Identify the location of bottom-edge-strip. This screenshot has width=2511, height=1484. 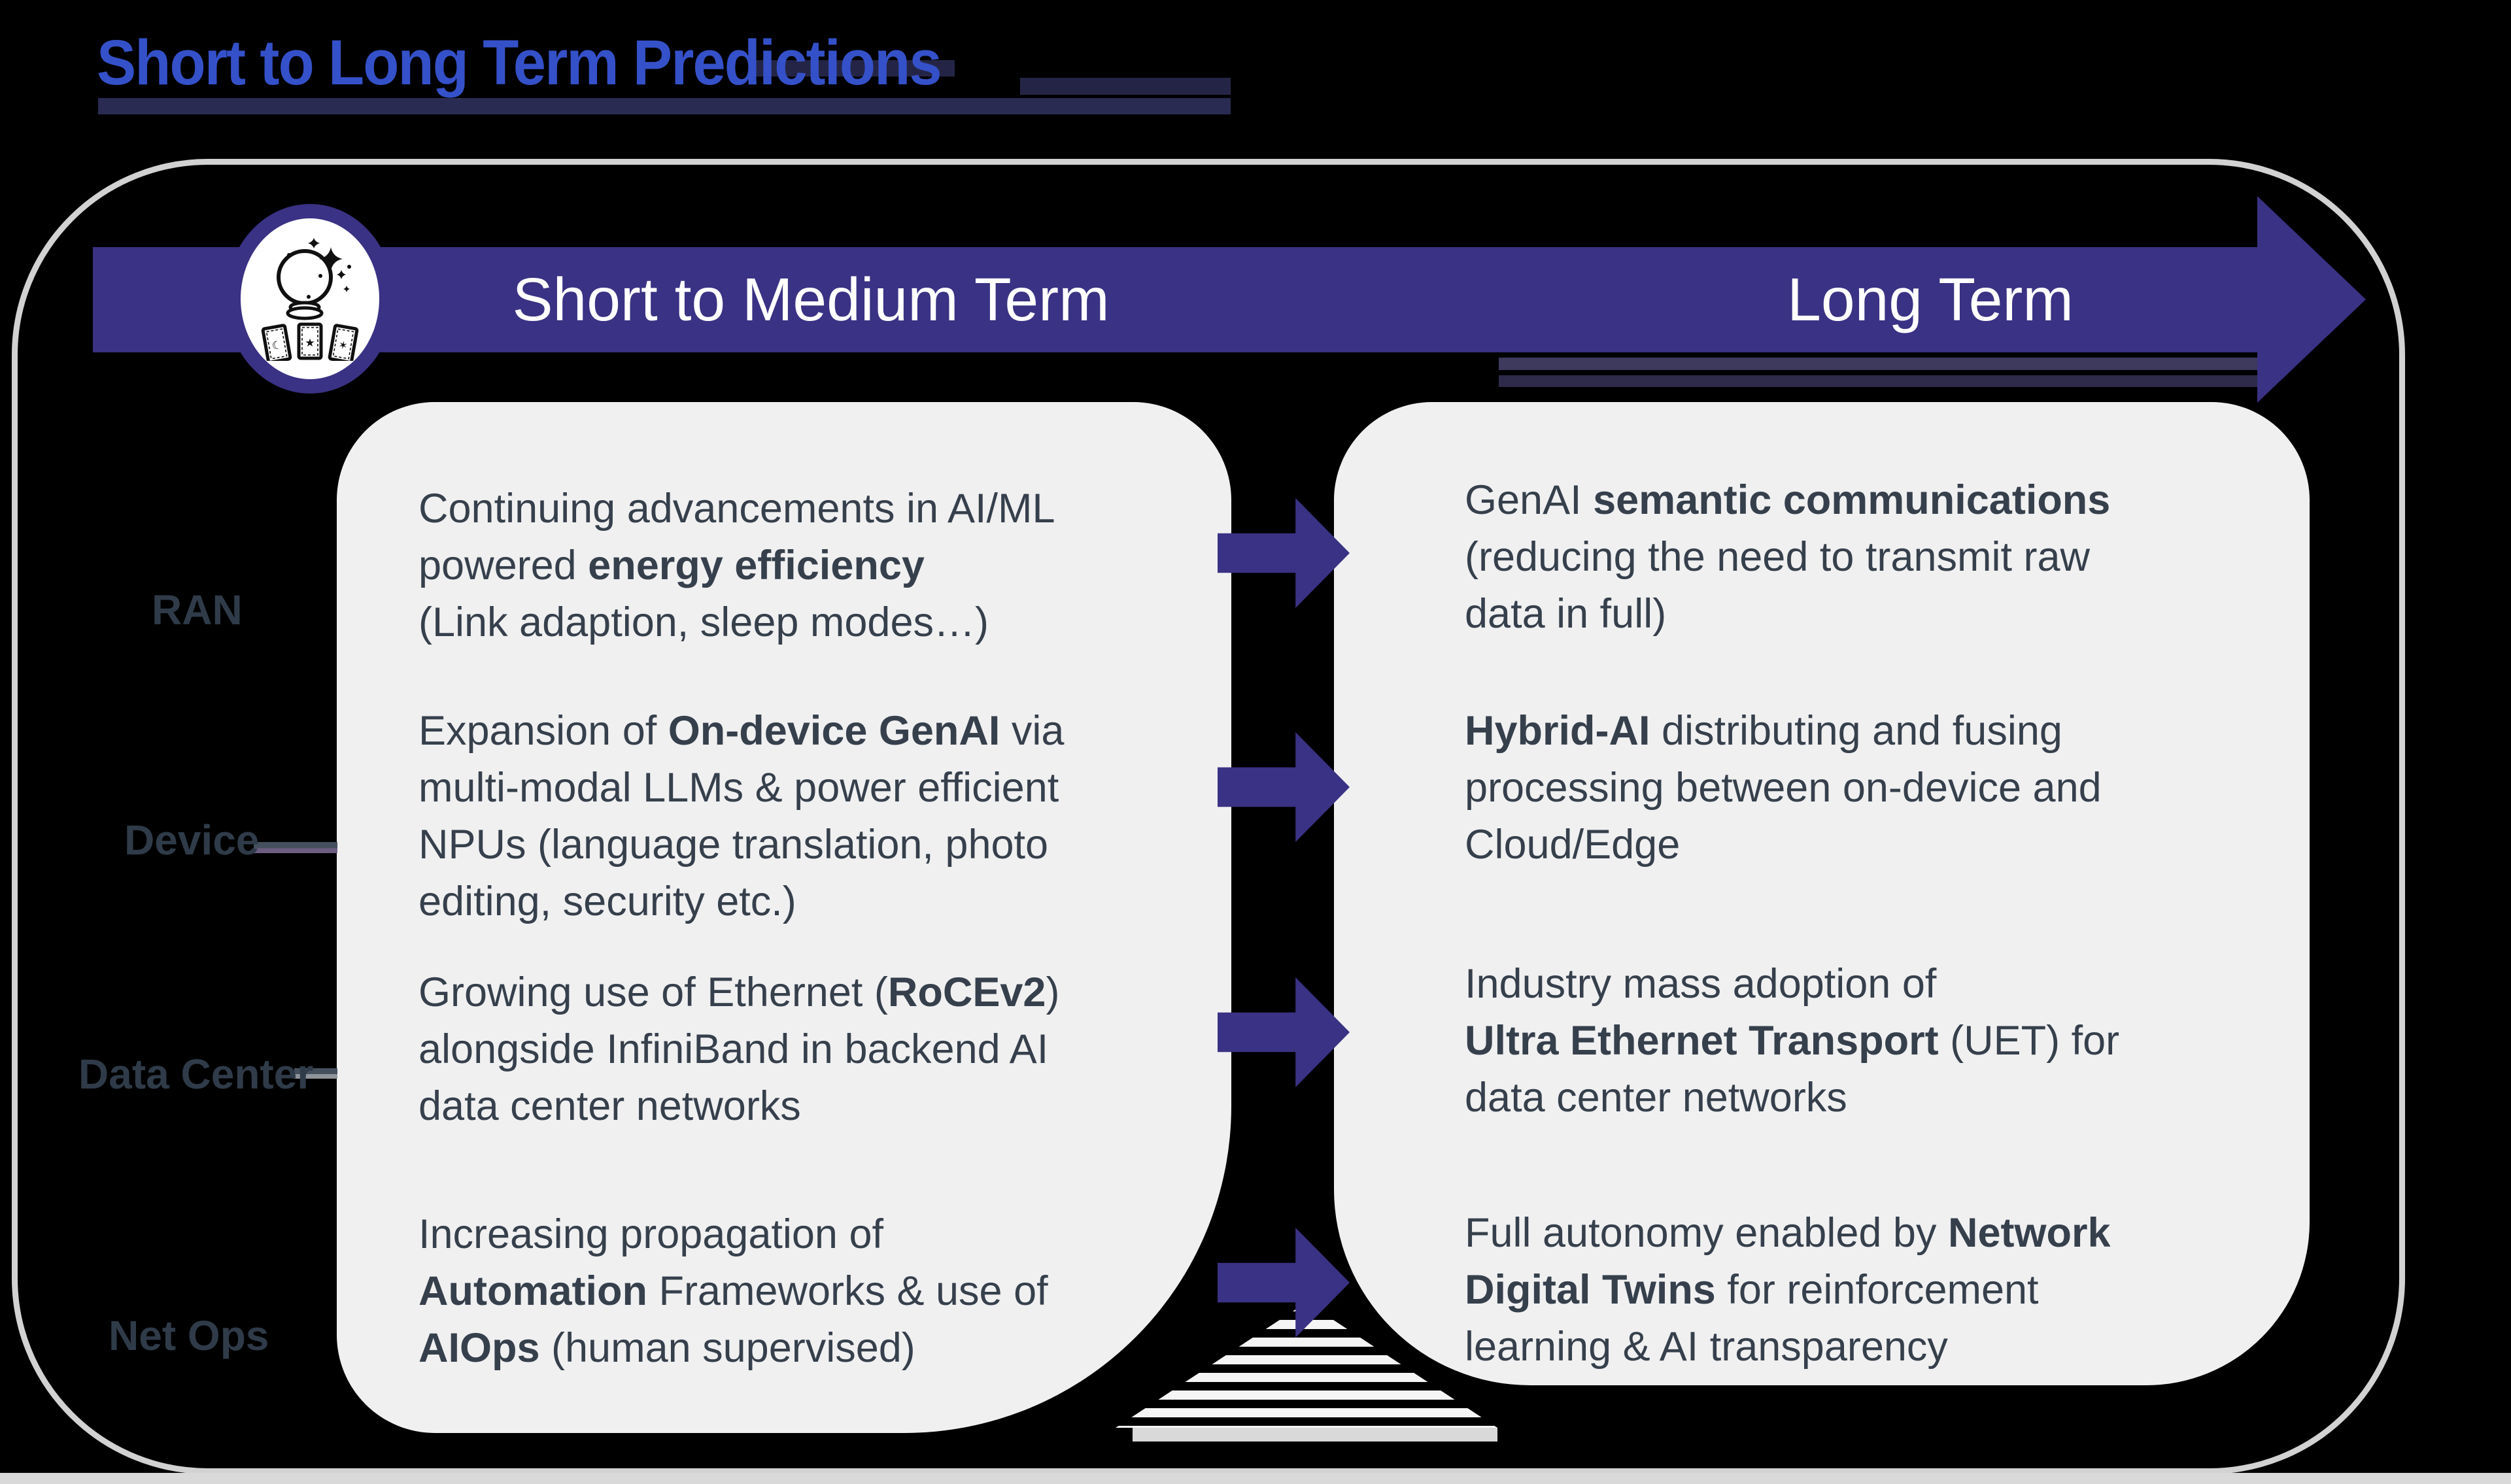
(1255, 1478).